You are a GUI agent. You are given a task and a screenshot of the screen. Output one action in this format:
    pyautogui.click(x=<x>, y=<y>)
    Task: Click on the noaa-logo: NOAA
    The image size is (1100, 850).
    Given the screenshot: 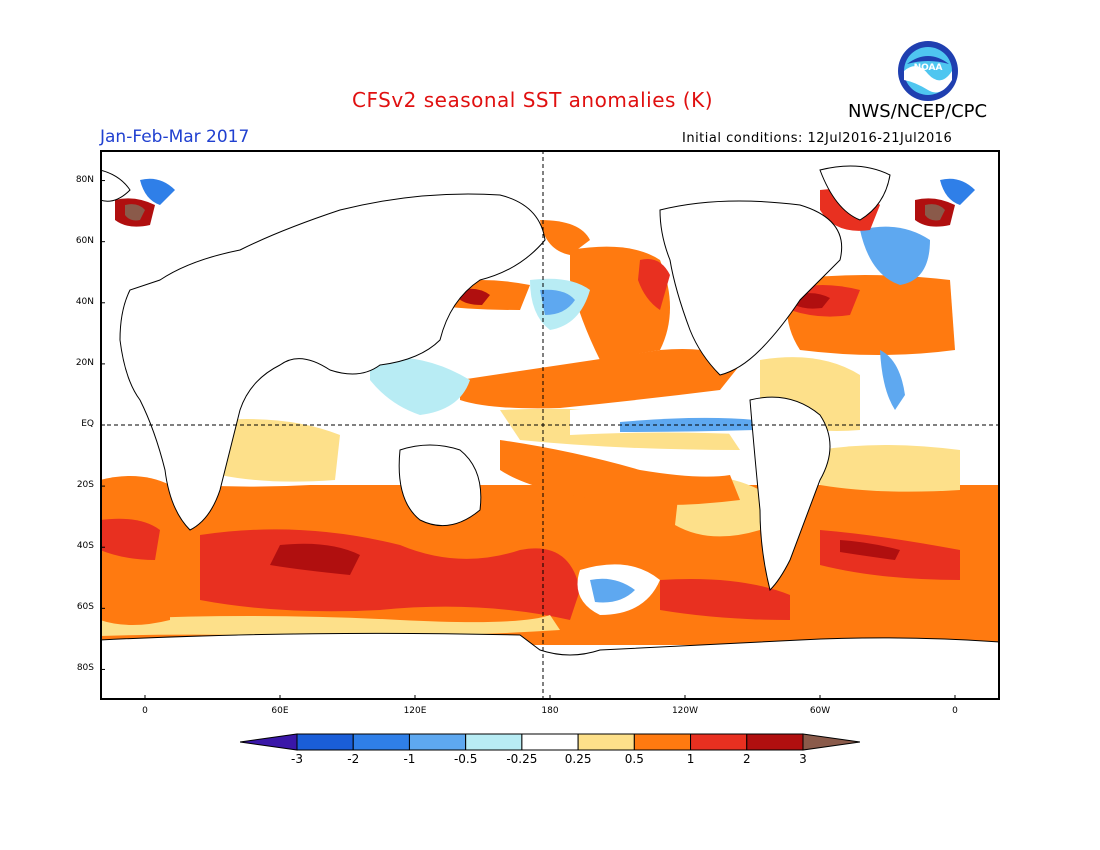 What is the action you would take?
    pyautogui.click(x=928, y=71)
    